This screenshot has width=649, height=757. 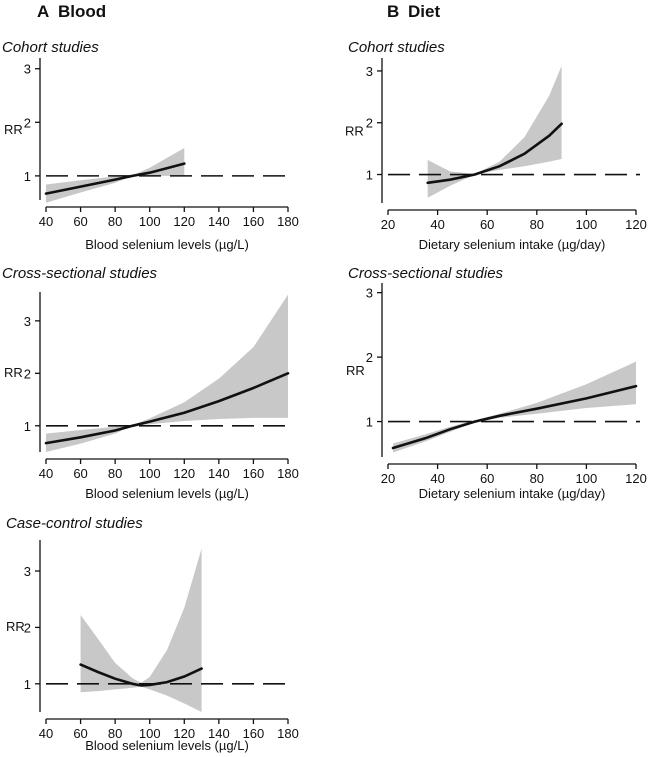 I want to click on panel-a-name: Blood, so click(x=82, y=11).